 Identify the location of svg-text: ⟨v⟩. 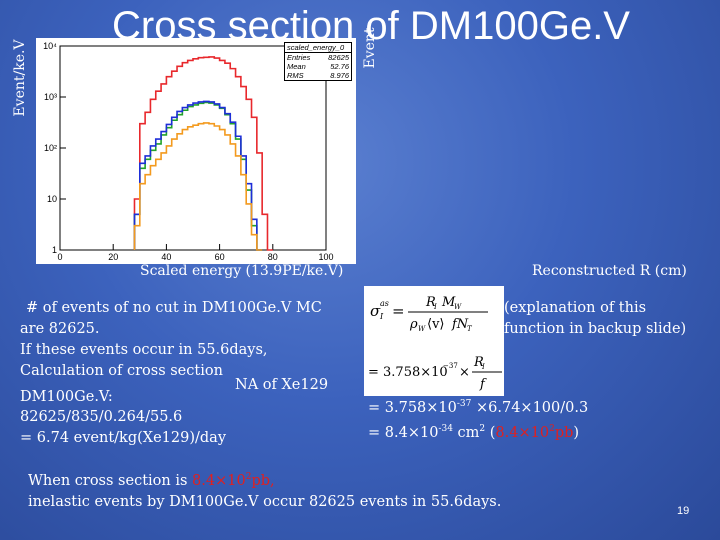
(436, 324).